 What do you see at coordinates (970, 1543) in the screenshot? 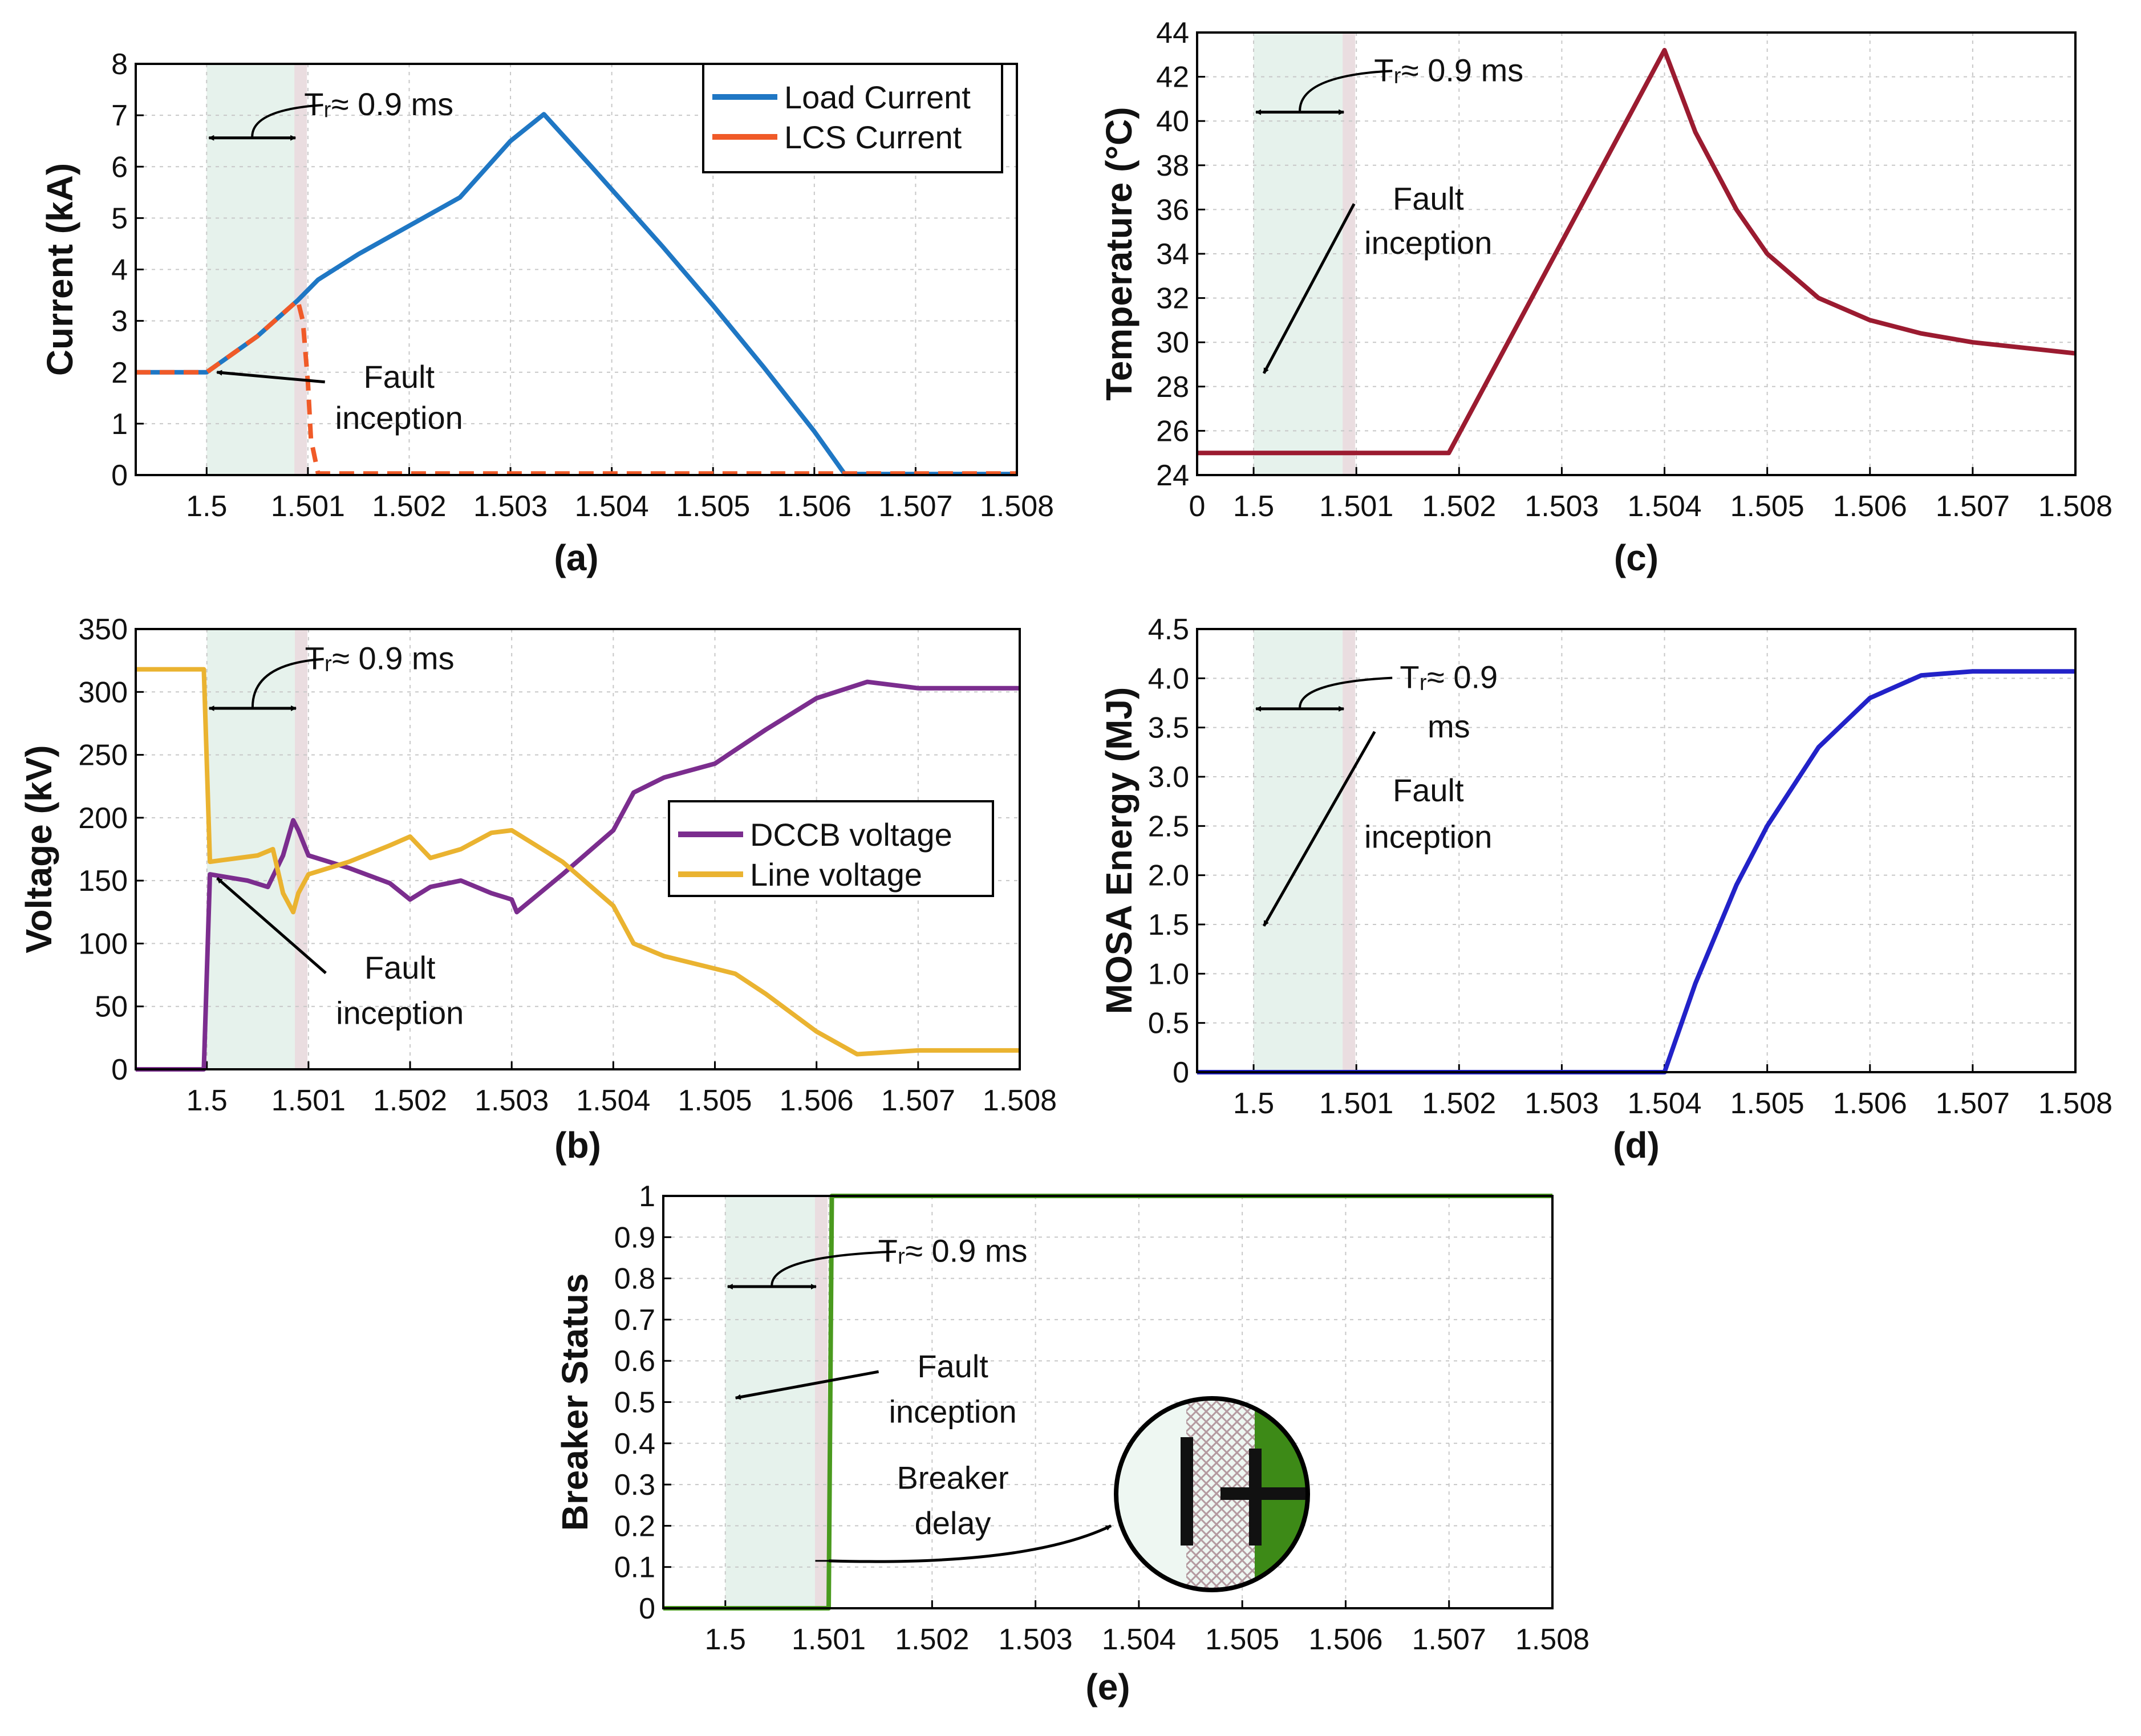
I see `delay-arrow` at bounding box center [970, 1543].